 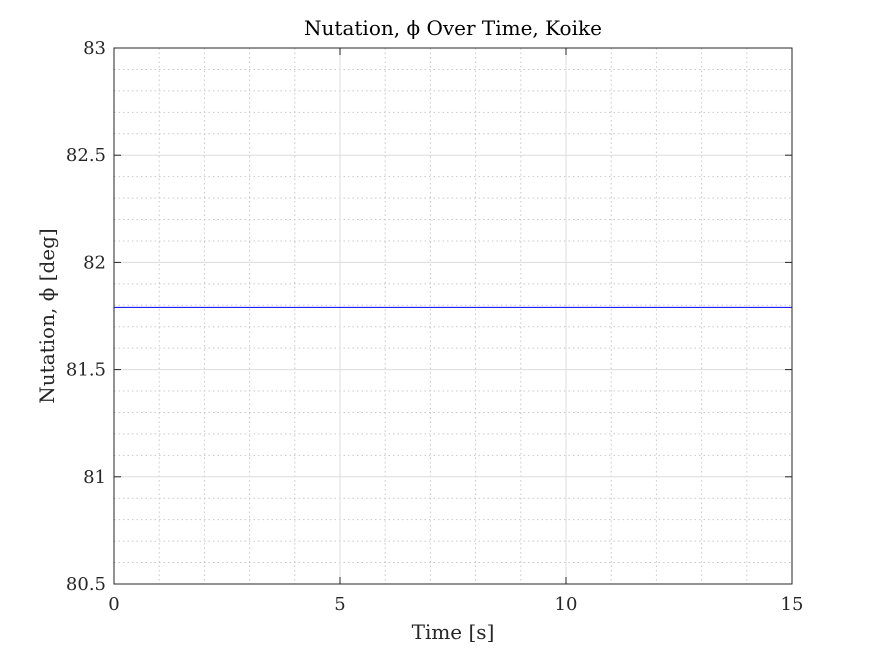 What do you see at coordinates (792, 604) in the screenshot?
I see `x-tick-label: 15` at bounding box center [792, 604].